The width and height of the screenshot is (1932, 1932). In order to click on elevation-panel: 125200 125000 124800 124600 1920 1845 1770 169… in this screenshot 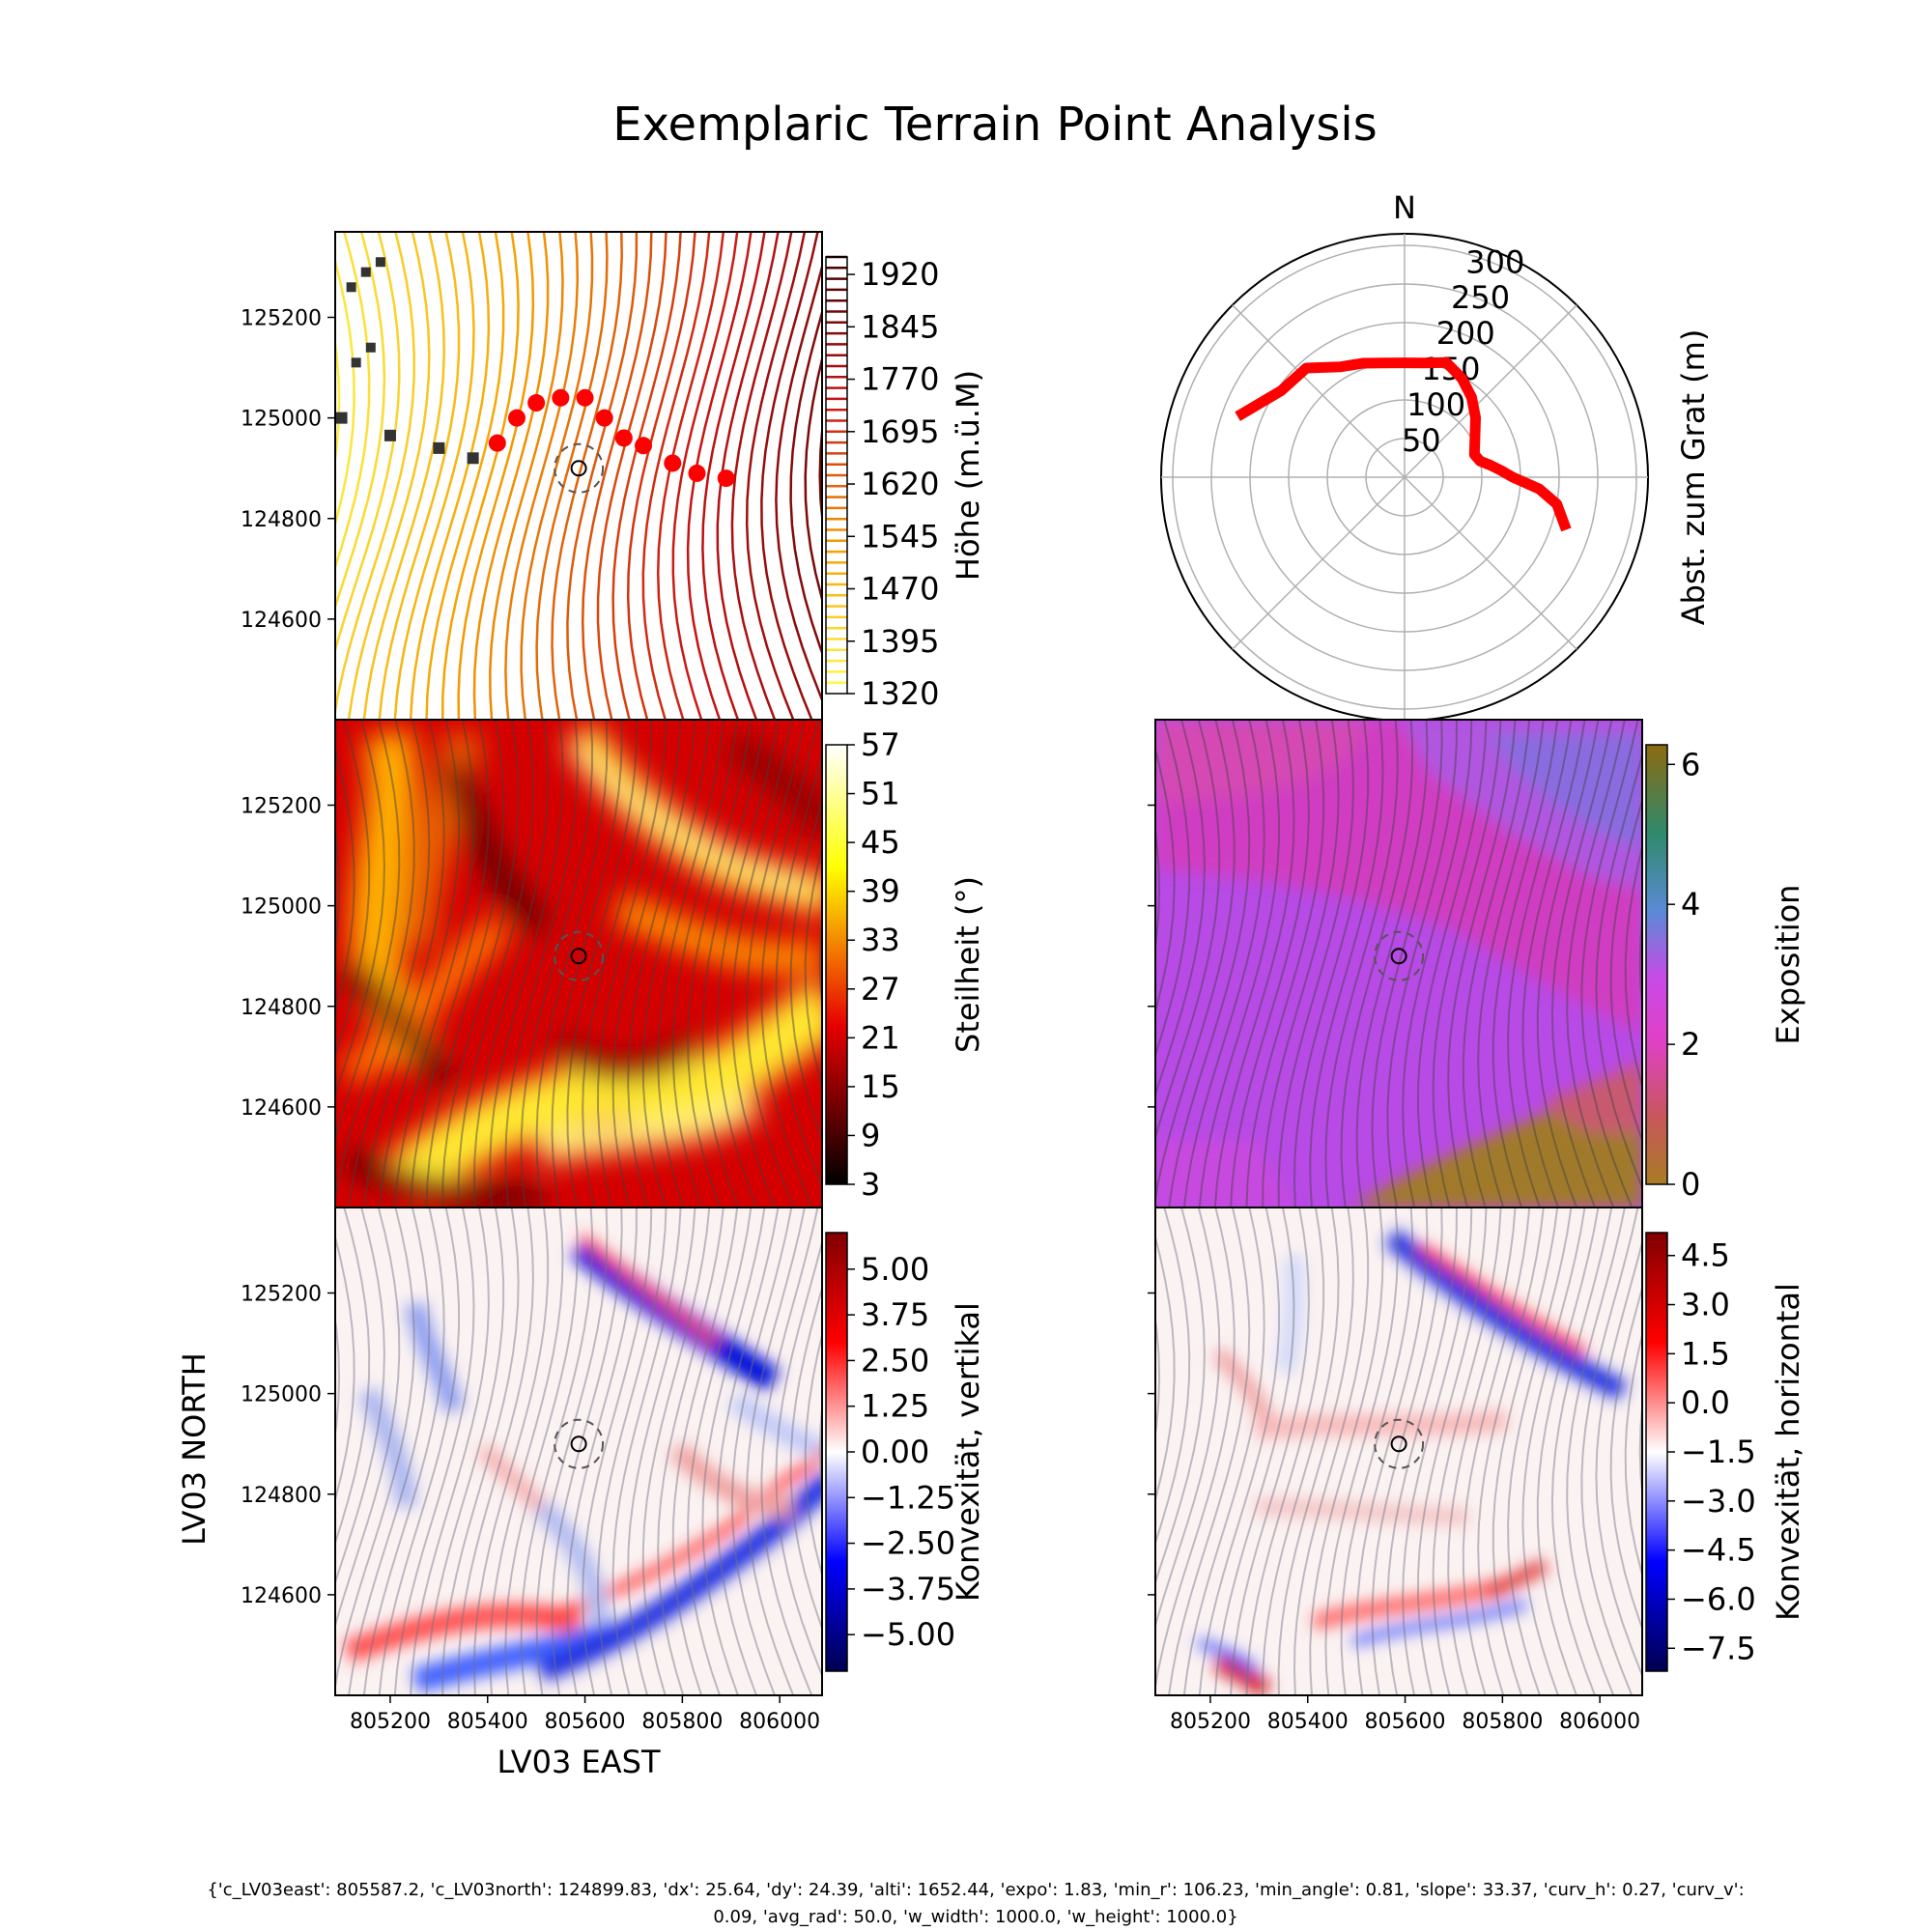, I will do `click(613, 476)`.